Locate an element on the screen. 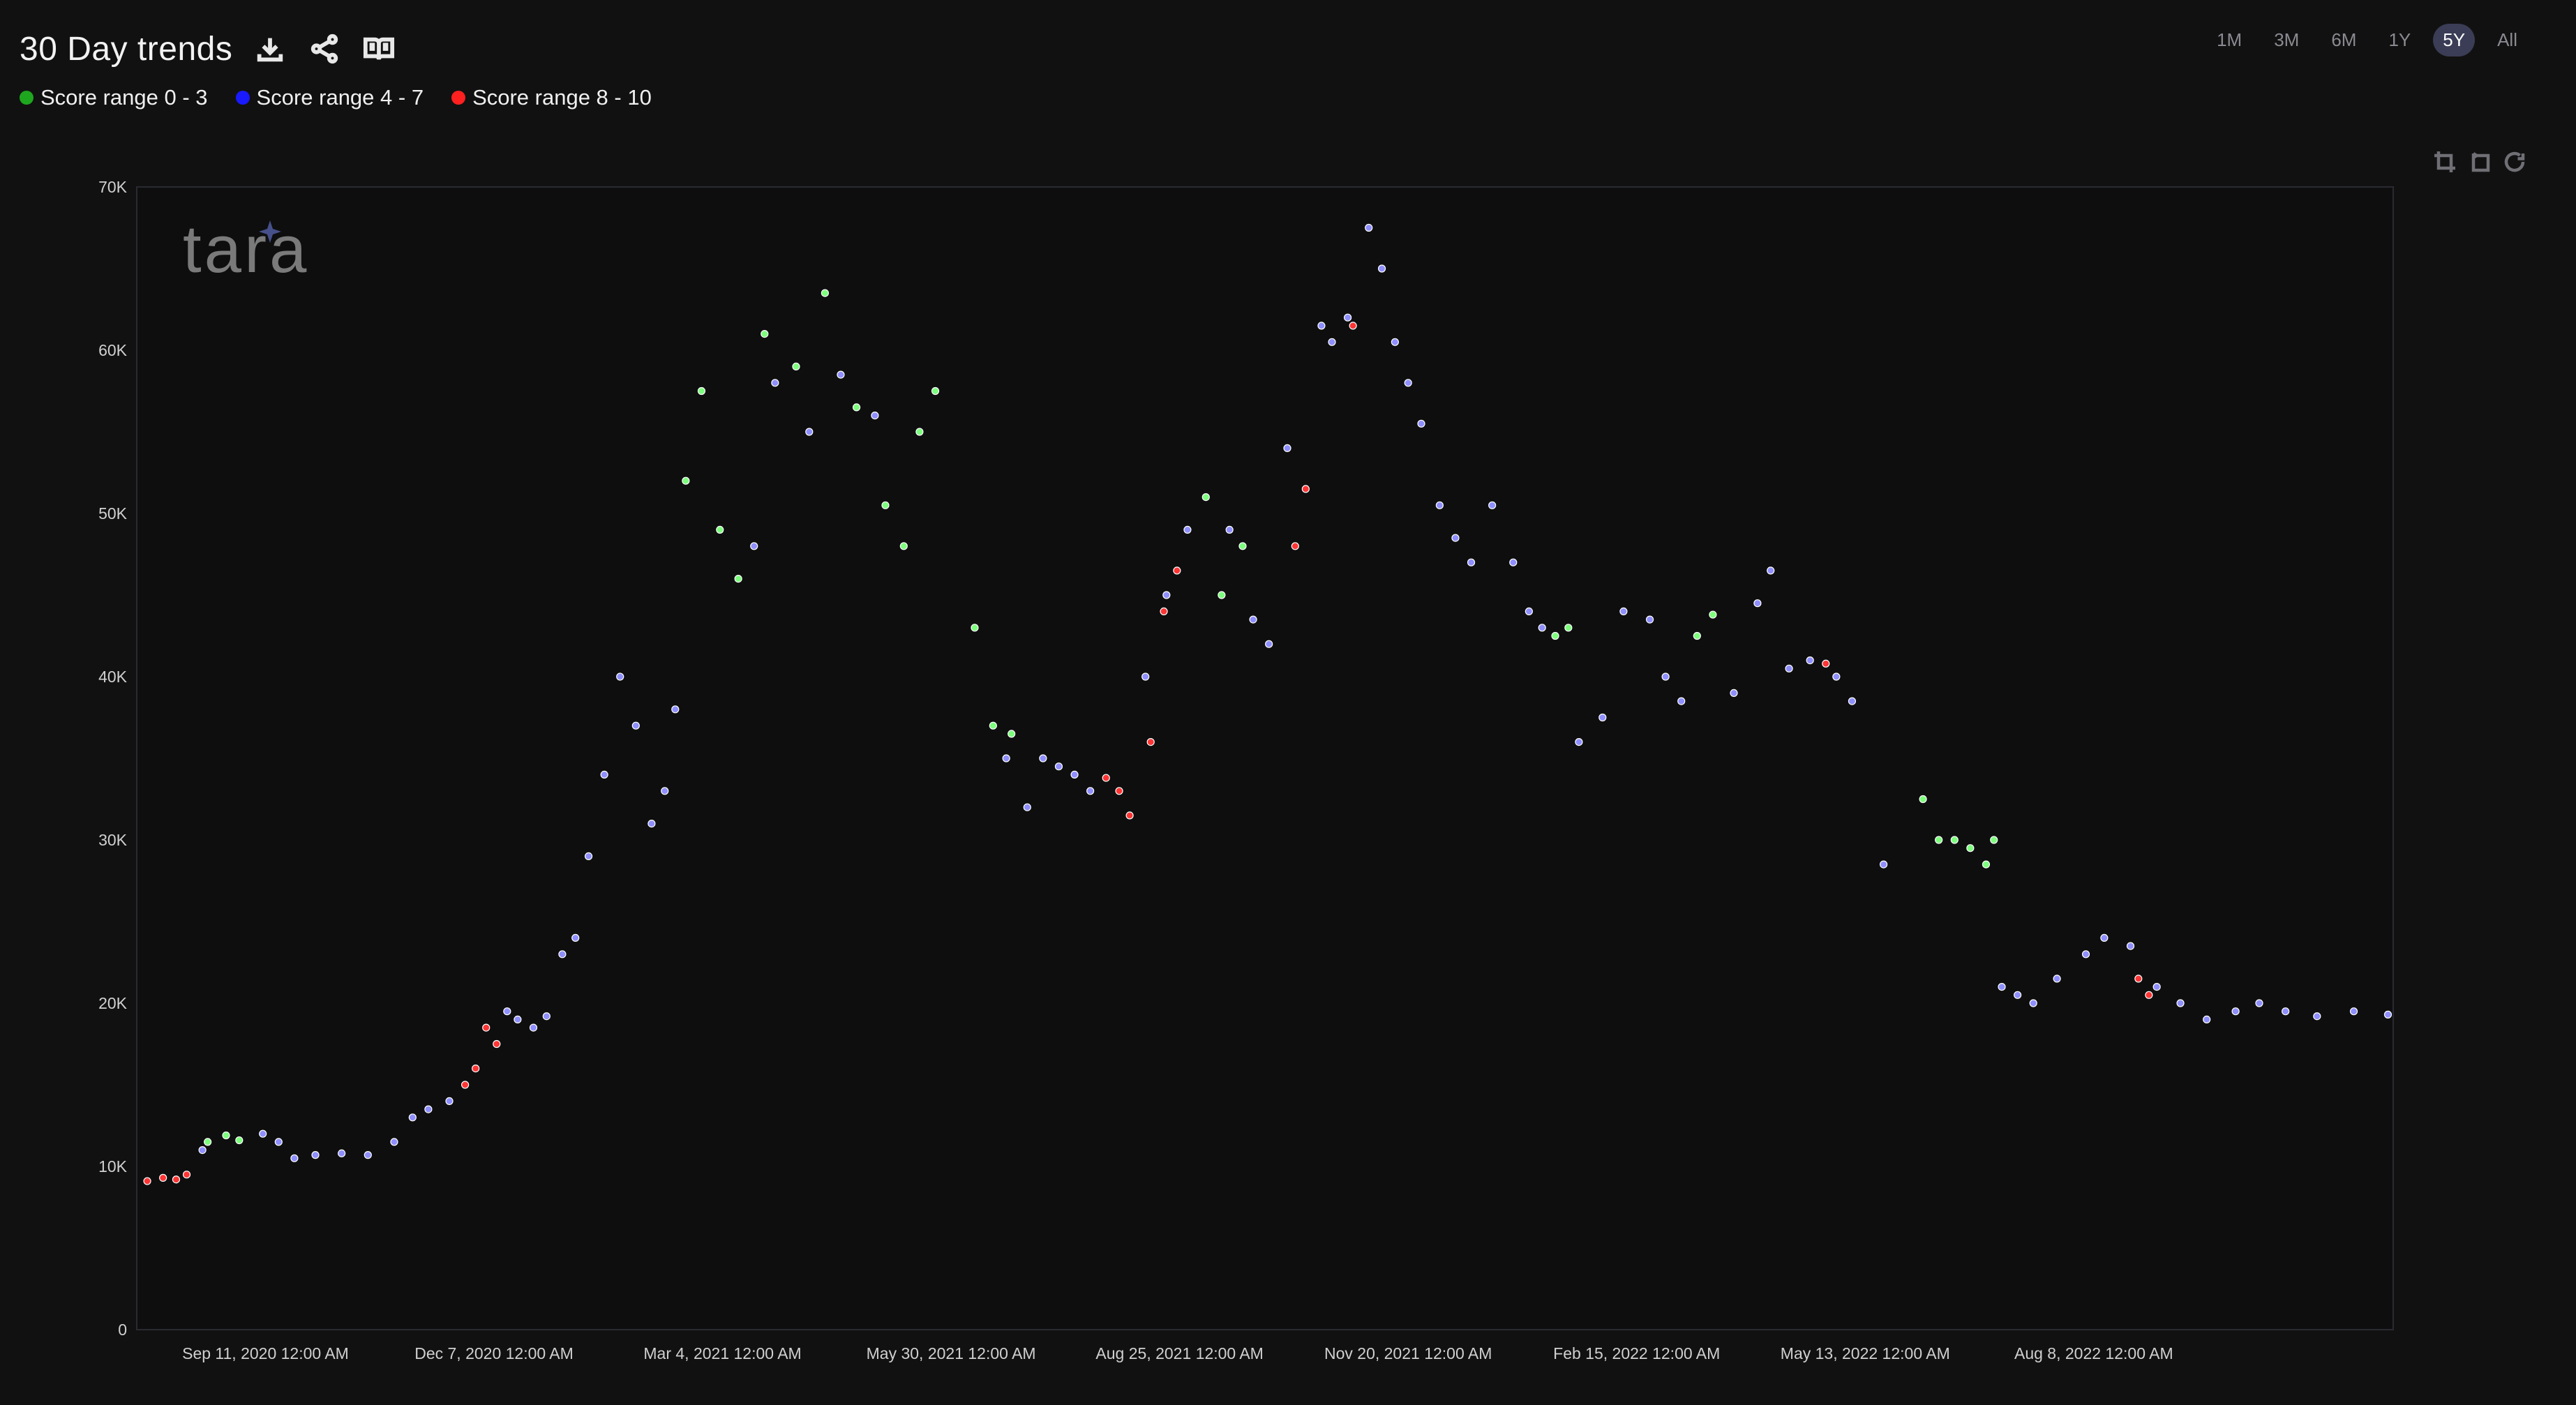 The height and width of the screenshot is (1405, 2576). legend-item-range-4-7: Score range 4 - 7 is located at coordinates (329, 97).